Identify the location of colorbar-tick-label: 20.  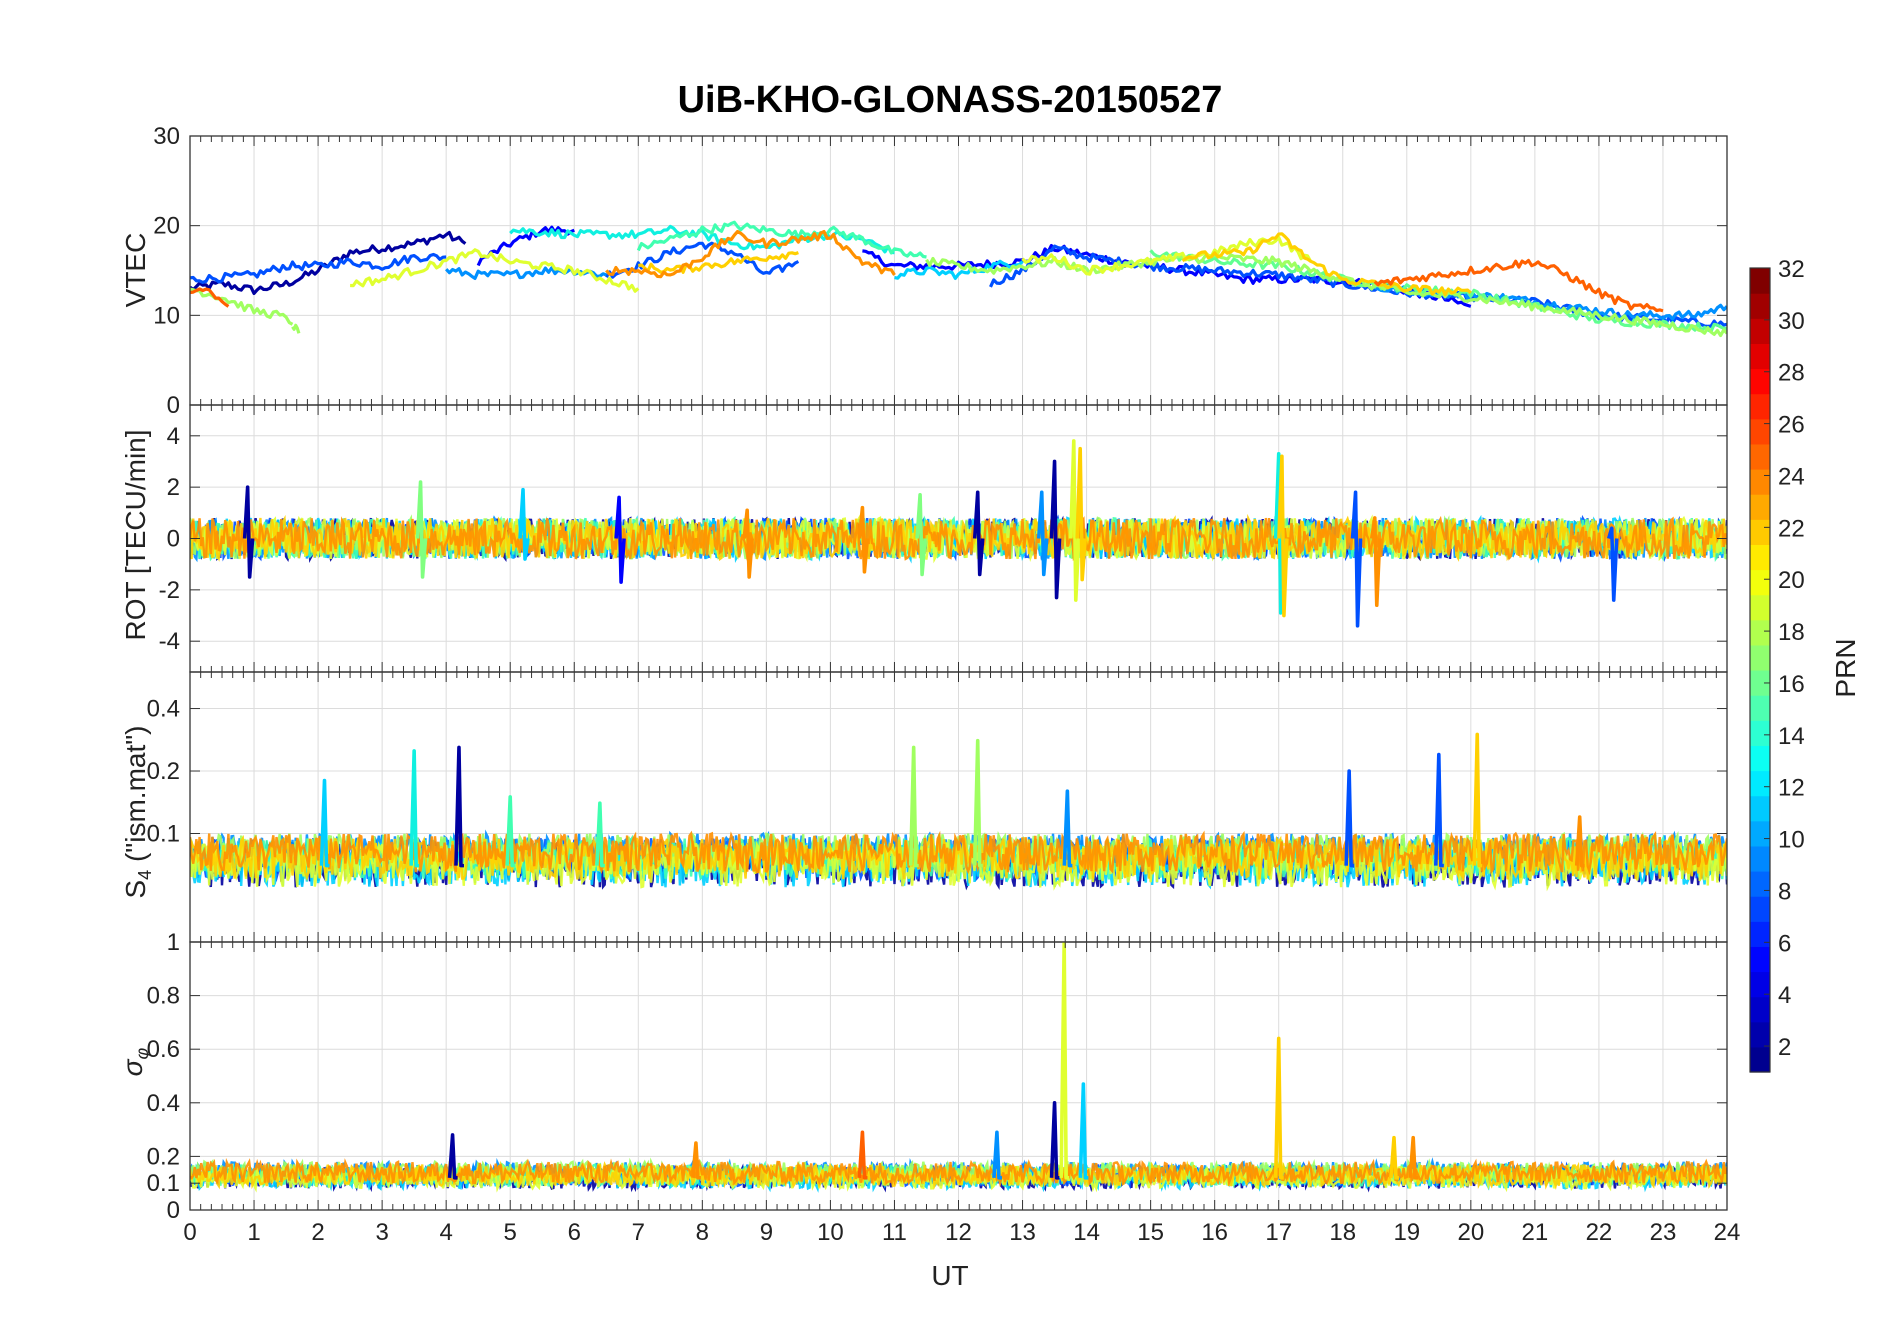
(1791, 580).